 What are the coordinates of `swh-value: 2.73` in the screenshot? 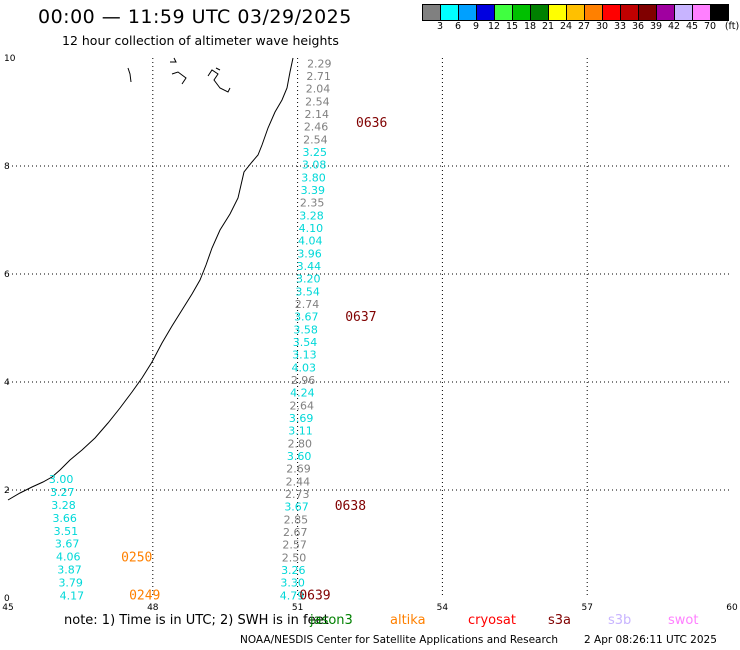 It's located at (297, 494).